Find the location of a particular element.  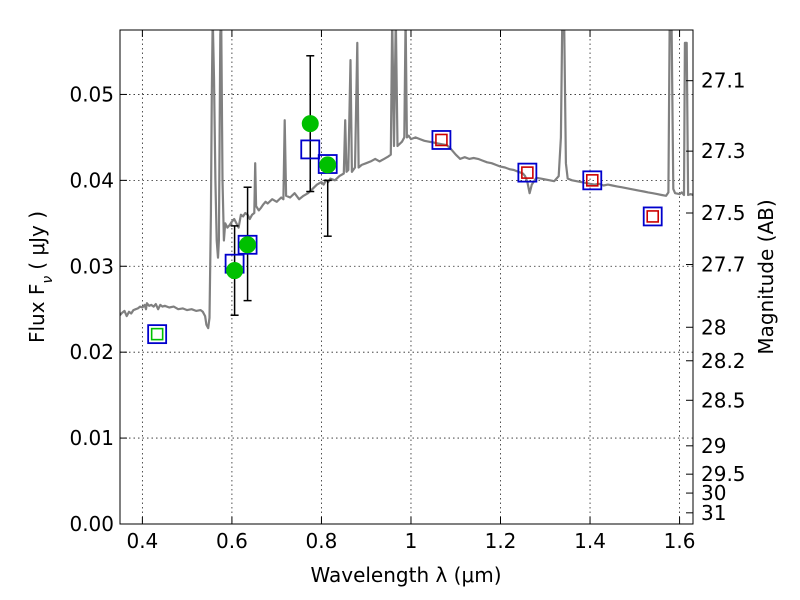

y2-tick-label: 28.5 is located at coordinates (723, 400).